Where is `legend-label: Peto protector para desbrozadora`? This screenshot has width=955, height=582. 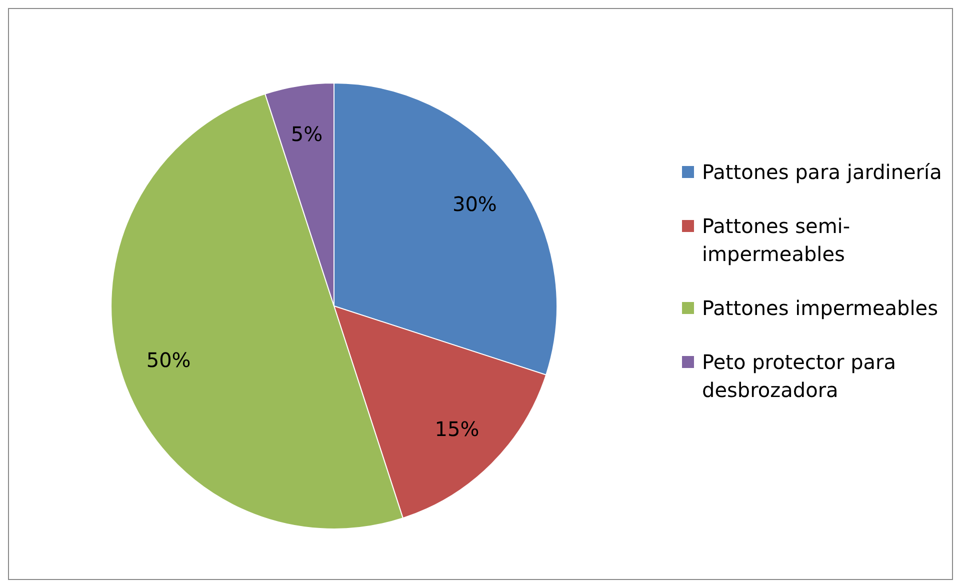 legend-label: Peto protector para desbrozadora is located at coordinates (800, 376).